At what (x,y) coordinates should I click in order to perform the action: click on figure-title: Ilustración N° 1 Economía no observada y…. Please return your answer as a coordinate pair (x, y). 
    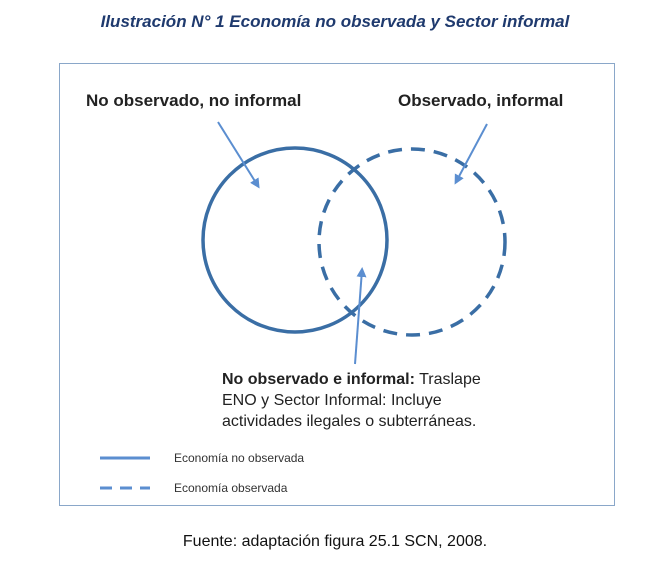
    Looking at the image, I should click on (335, 21).